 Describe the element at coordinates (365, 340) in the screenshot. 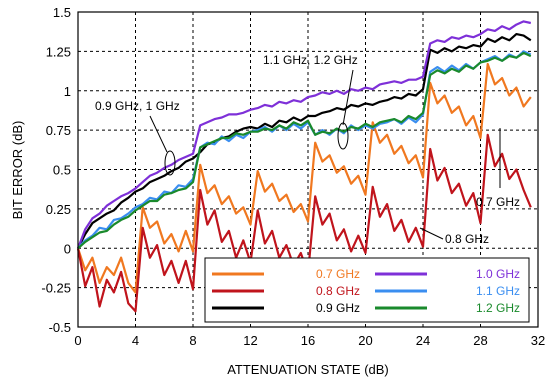

I see `x-tick-label: 20` at that location.